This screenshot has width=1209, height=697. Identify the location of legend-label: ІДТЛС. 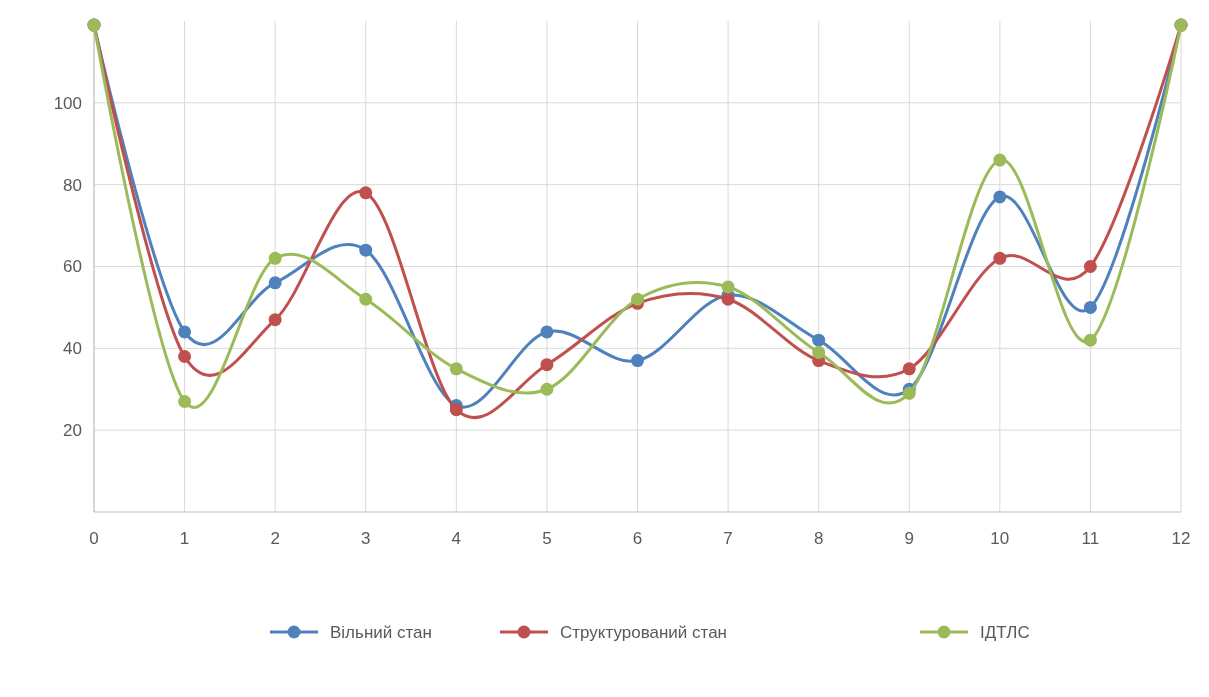
(1005, 632).